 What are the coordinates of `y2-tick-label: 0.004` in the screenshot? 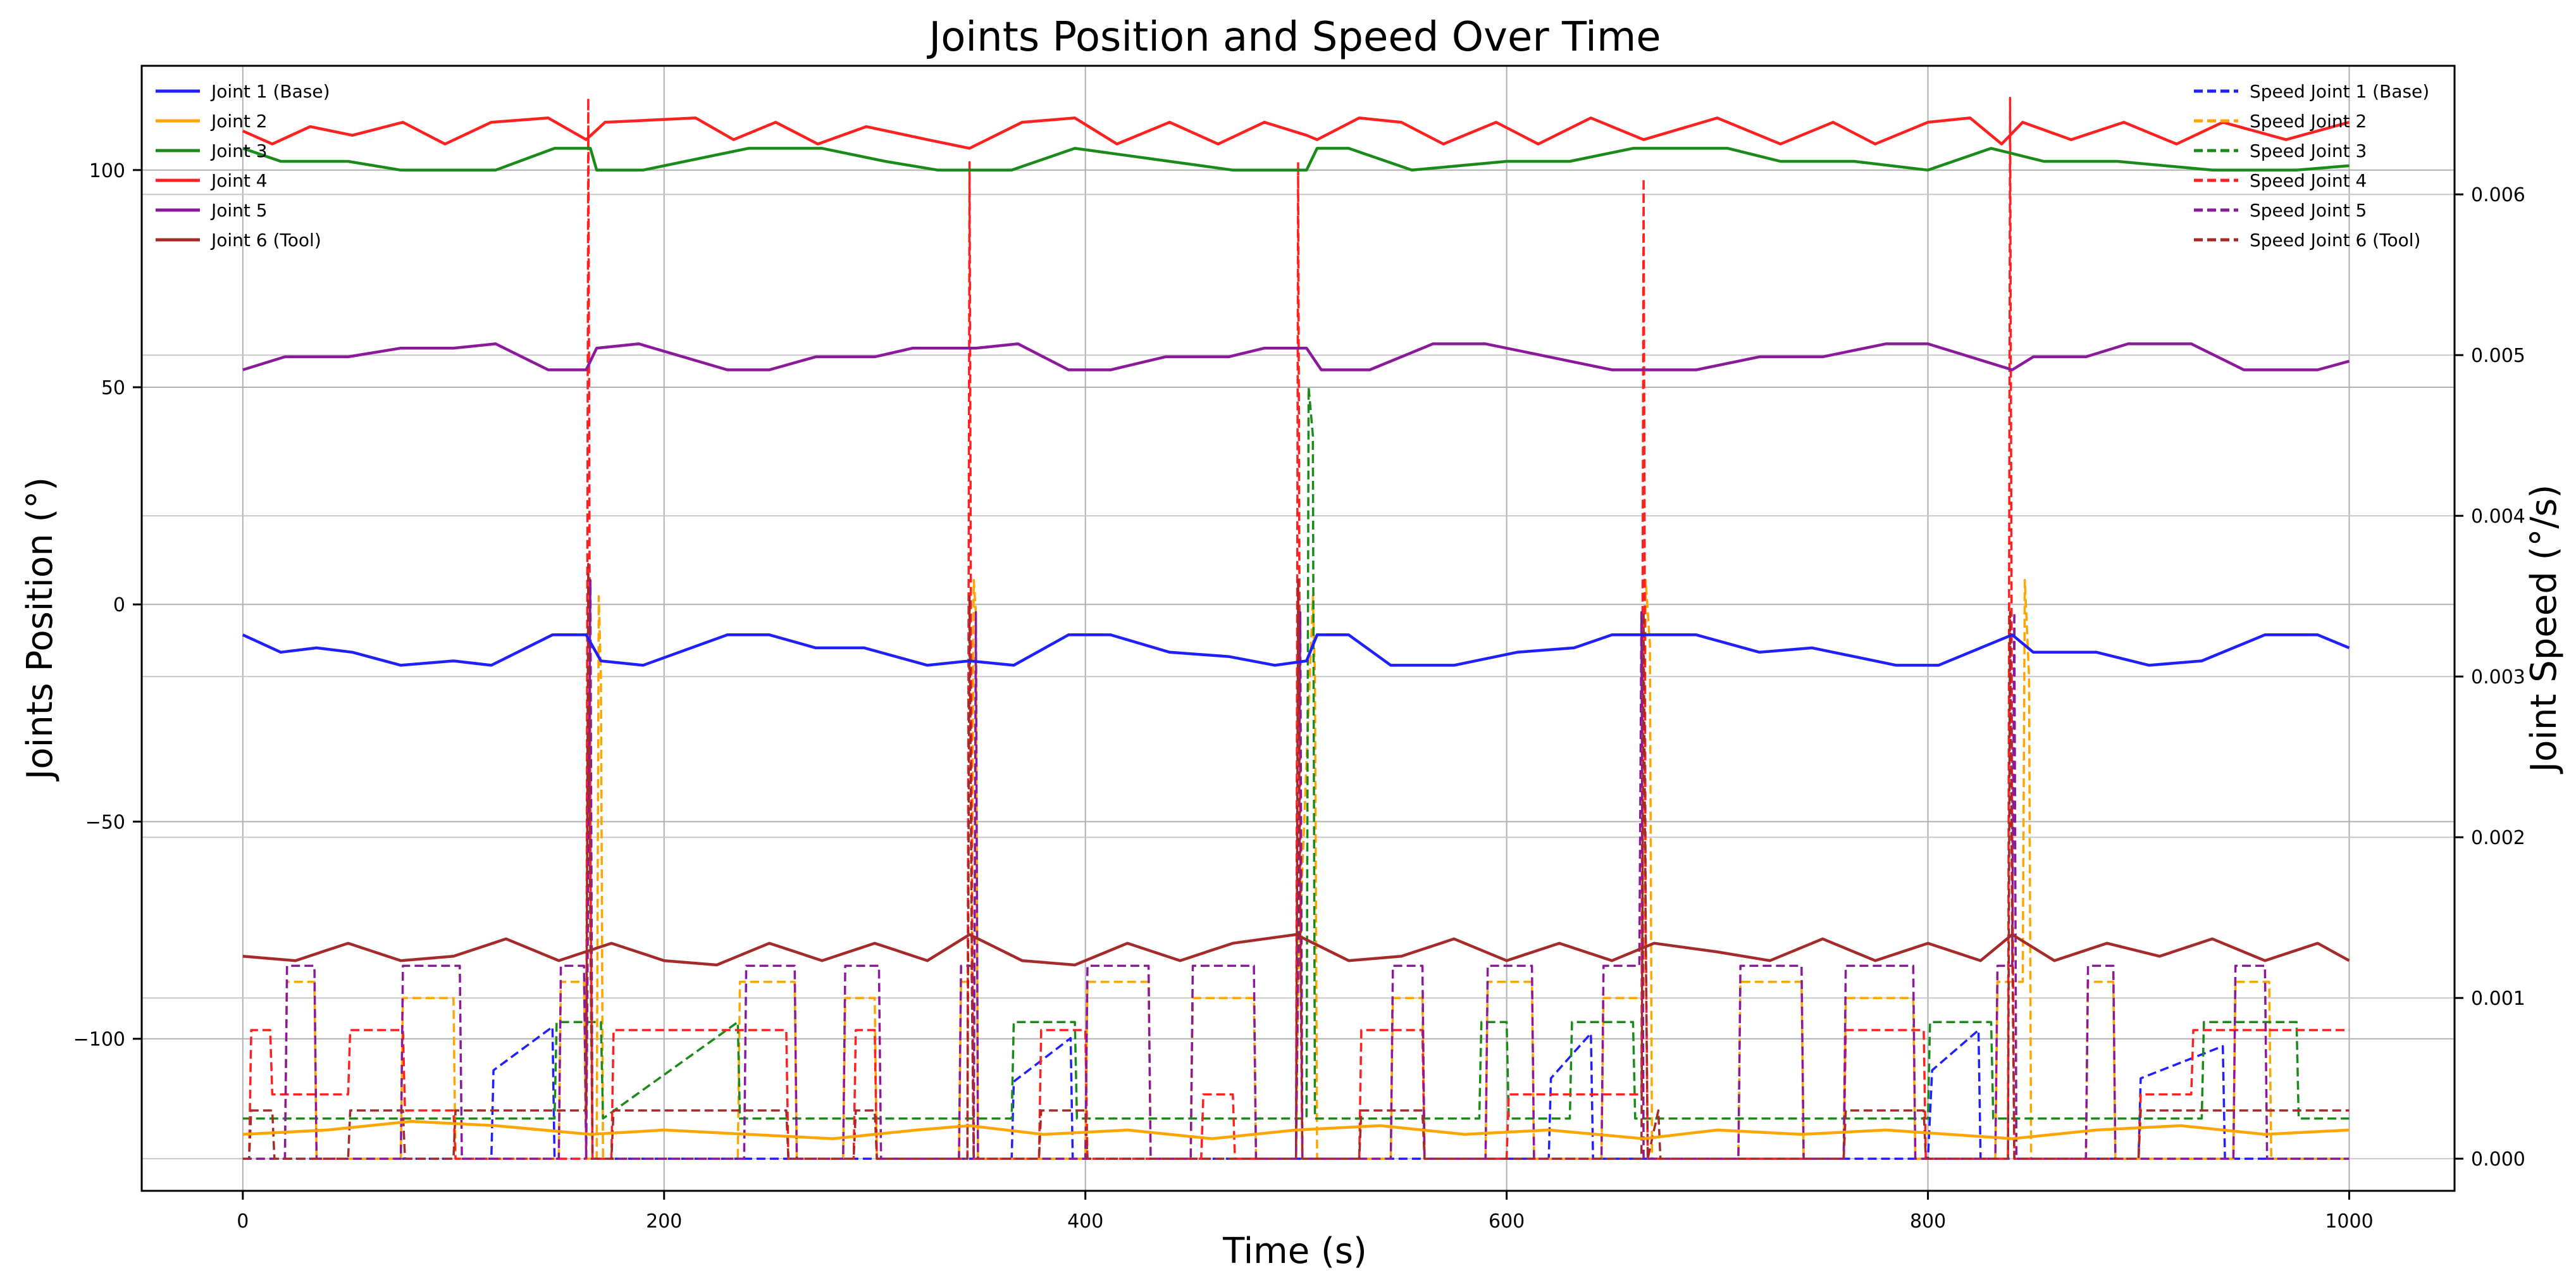 It's located at (2498, 517).